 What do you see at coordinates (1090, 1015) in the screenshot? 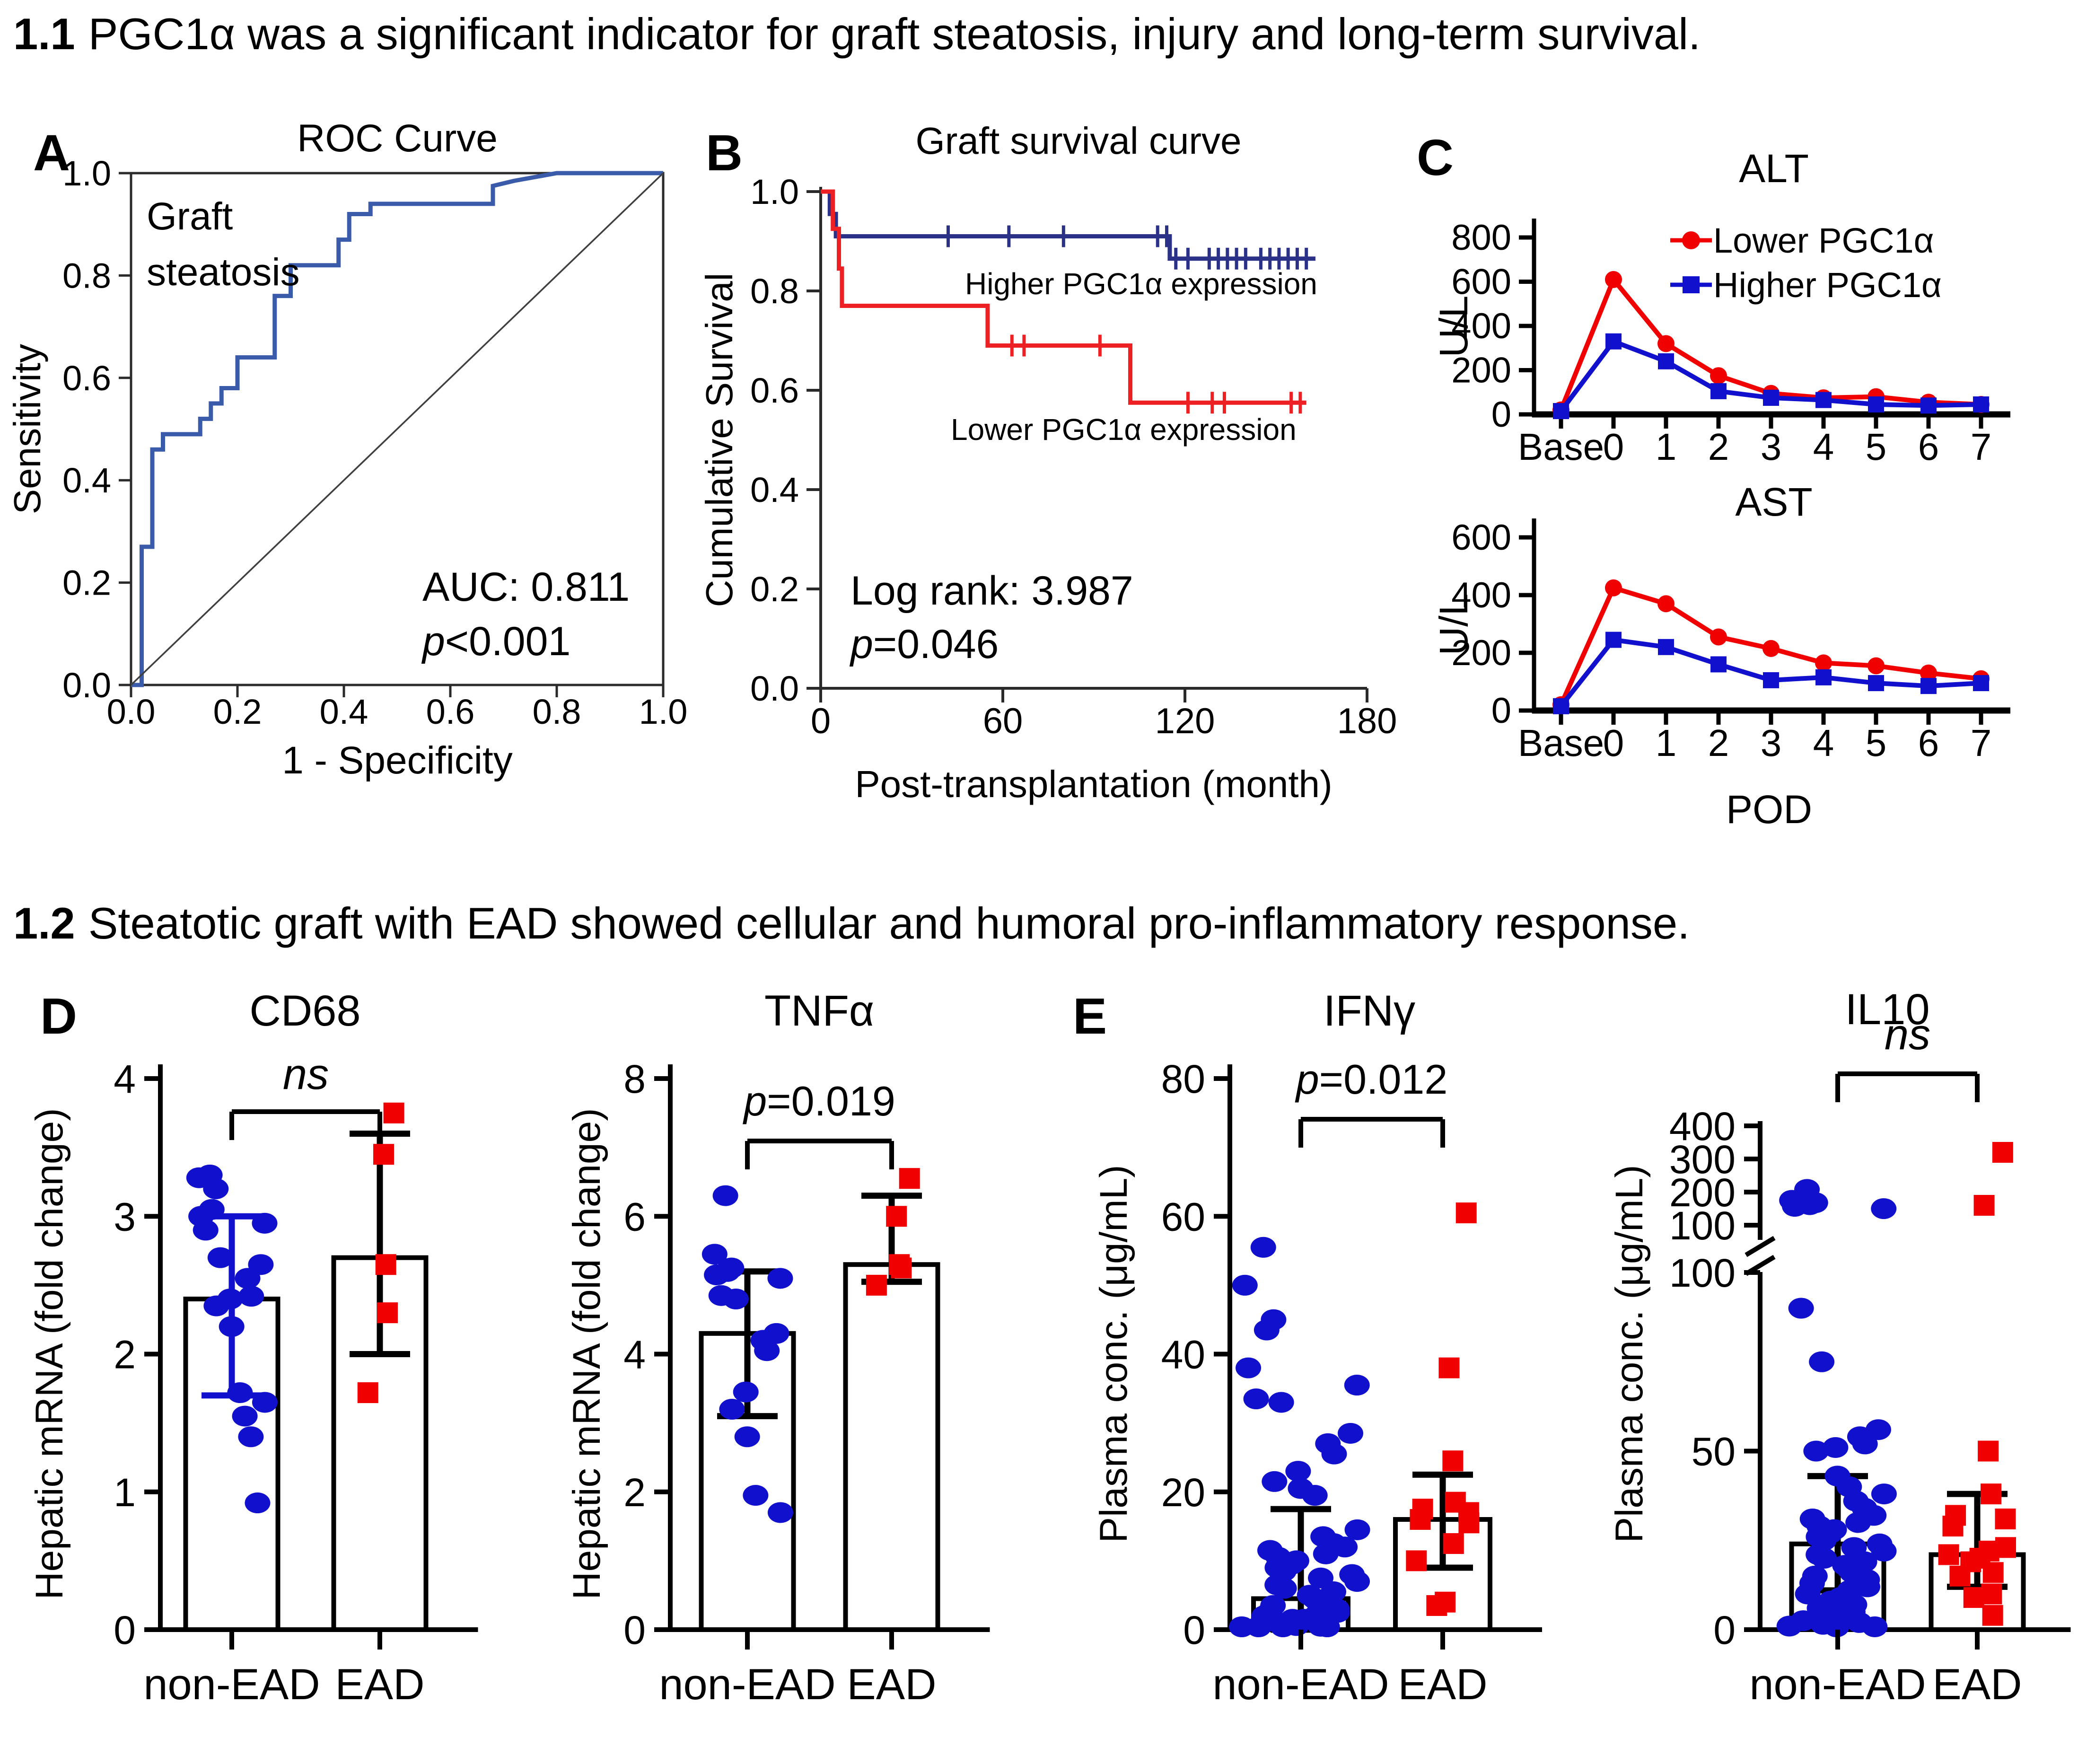
I see `panel-label-e: E` at bounding box center [1090, 1015].